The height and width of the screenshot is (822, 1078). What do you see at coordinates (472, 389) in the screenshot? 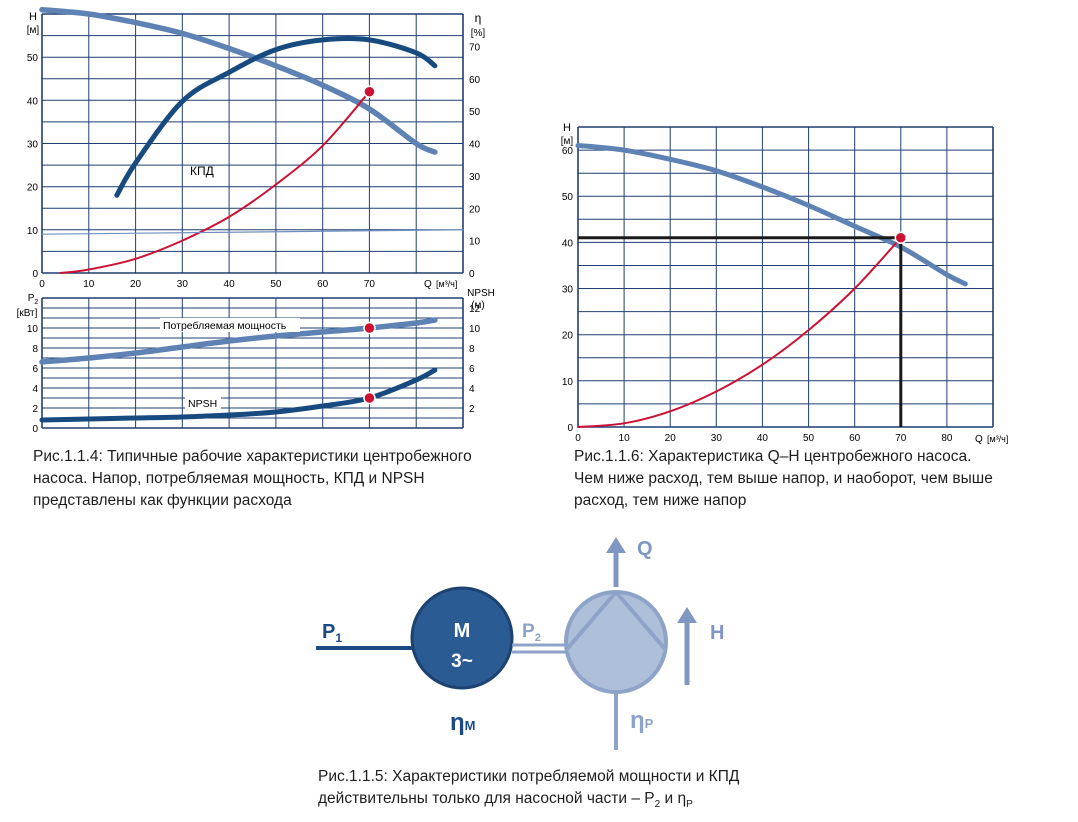
I see `y2-tick-label: 4` at bounding box center [472, 389].